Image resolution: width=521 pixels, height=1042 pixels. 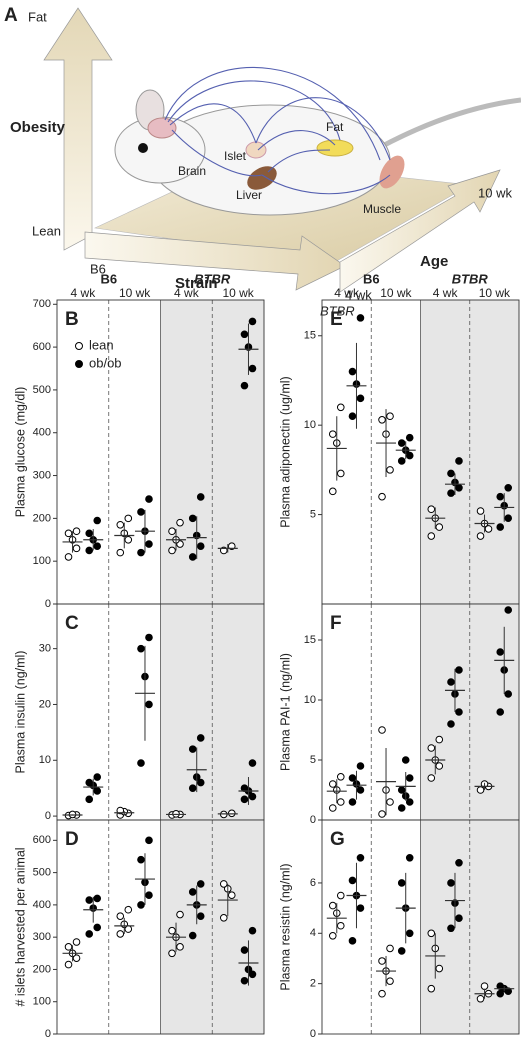 I want to click on axis-end-label: 10 wk, so click(x=495, y=192).